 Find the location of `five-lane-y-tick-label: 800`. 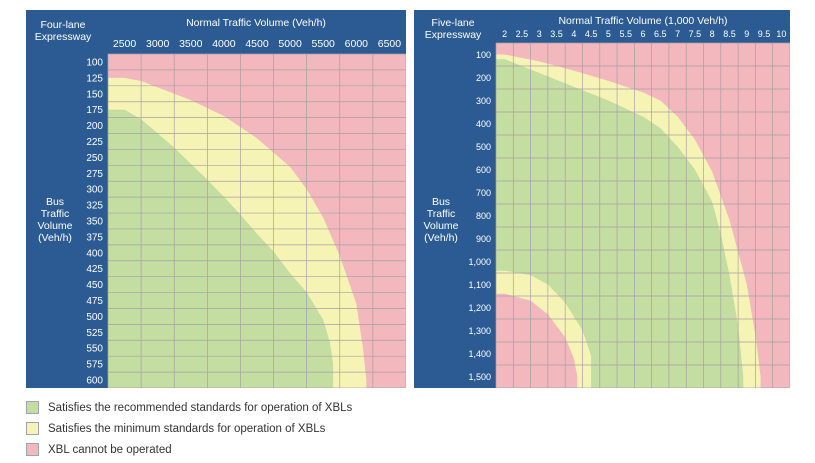

five-lane-y-tick-label: 800 is located at coordinates (483, 216).